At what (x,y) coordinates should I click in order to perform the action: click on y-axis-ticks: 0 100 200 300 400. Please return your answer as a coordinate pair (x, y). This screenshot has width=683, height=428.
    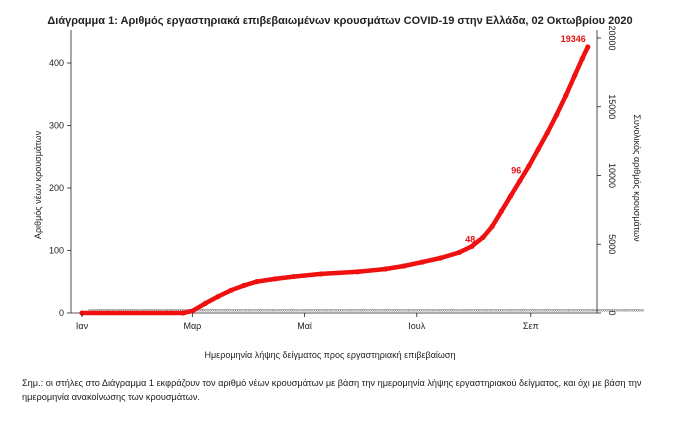
    Looking at the image, I should click on (60, 188).